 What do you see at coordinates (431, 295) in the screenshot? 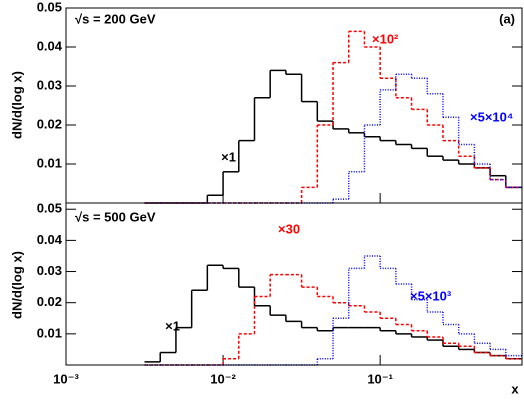
I see `series-label: ×5×10³` at bounding box center [431, 295].